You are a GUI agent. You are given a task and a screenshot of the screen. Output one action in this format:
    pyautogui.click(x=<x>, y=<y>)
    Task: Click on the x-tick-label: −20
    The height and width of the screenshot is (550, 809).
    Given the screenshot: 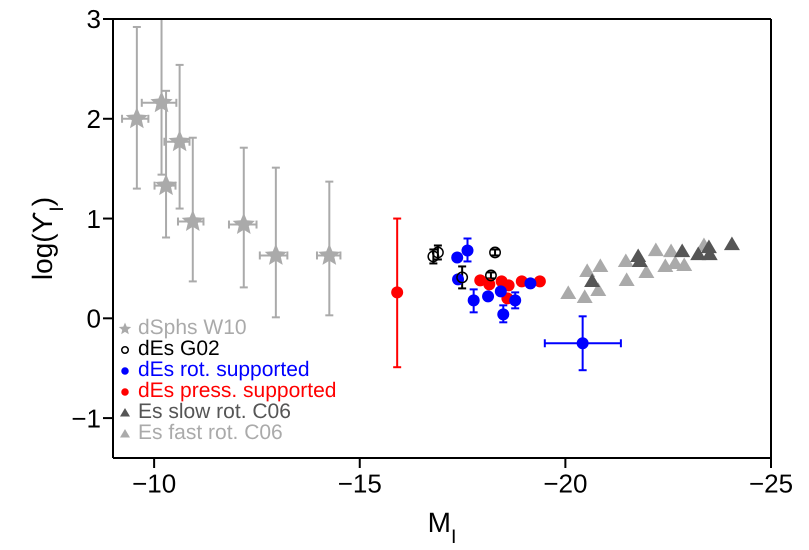 What is the action you would take?
    pyautogui.click(x=565, y=483)
    